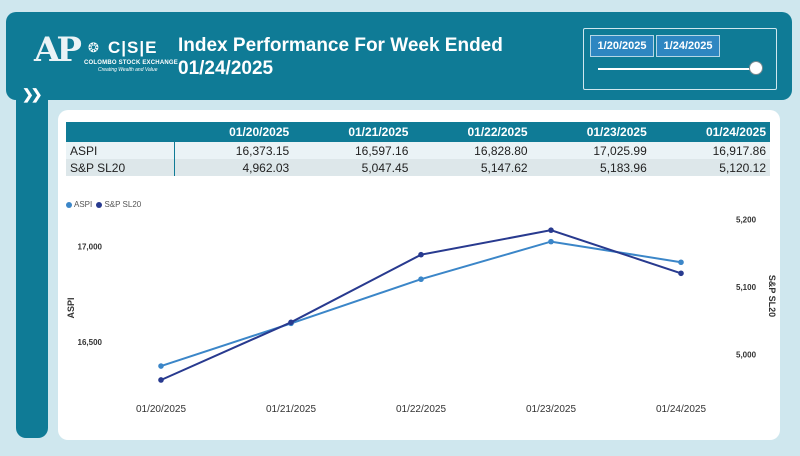 The width and height of the screenshot is (800, 456). What do you see at coordinates (746, 287) in the screenshot?
I see `y2-tick-label: 5,100` at bounding box center [746, 287].